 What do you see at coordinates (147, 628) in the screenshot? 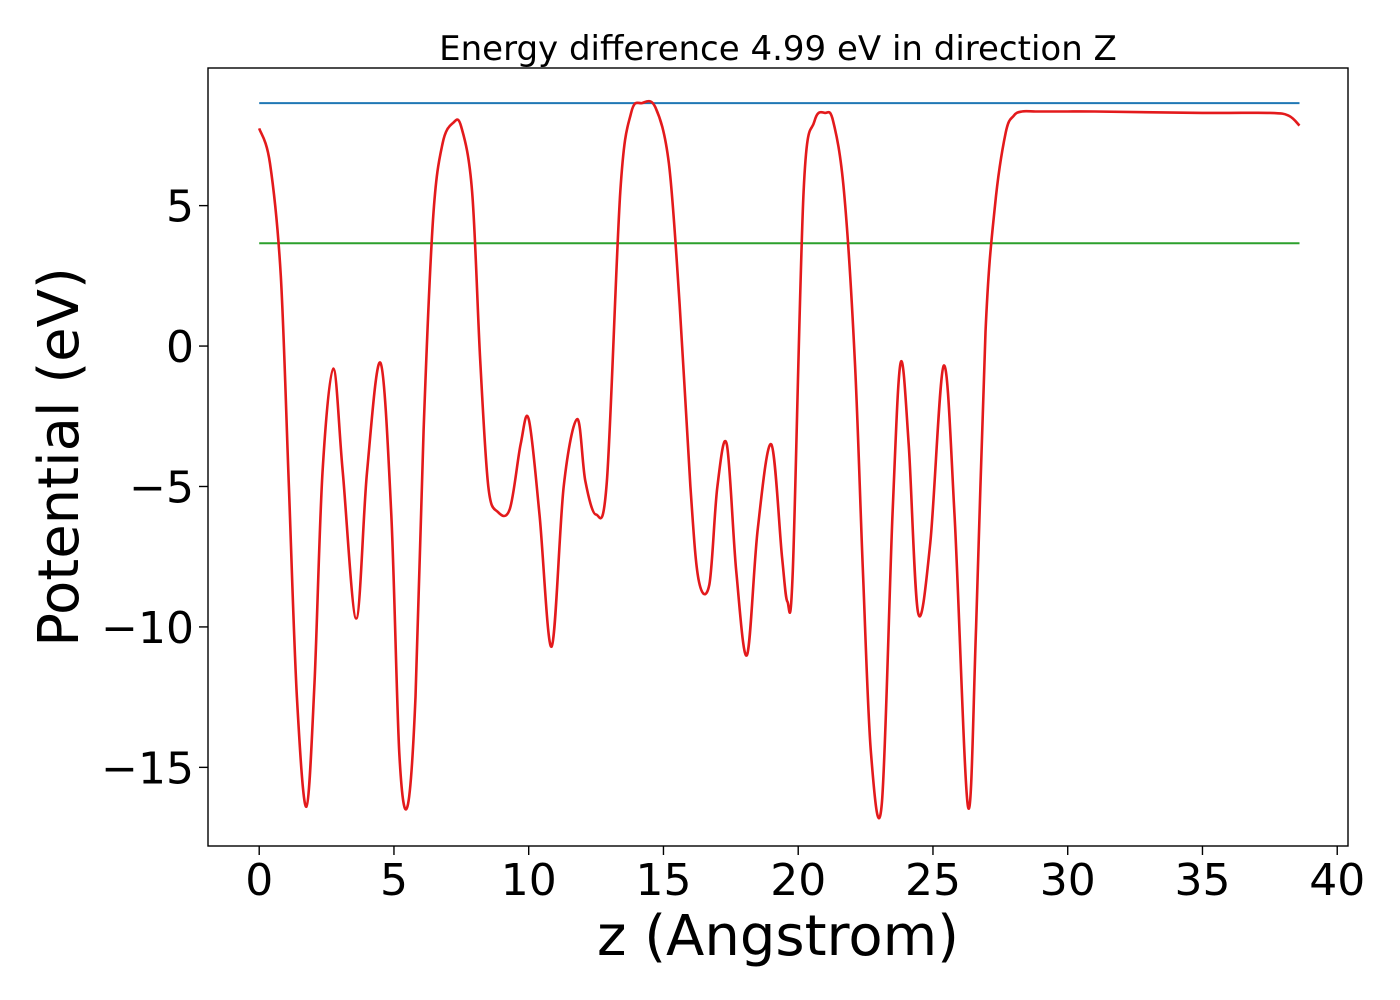
I see `y-tick-label: −10` at bounding box center [147, 628].